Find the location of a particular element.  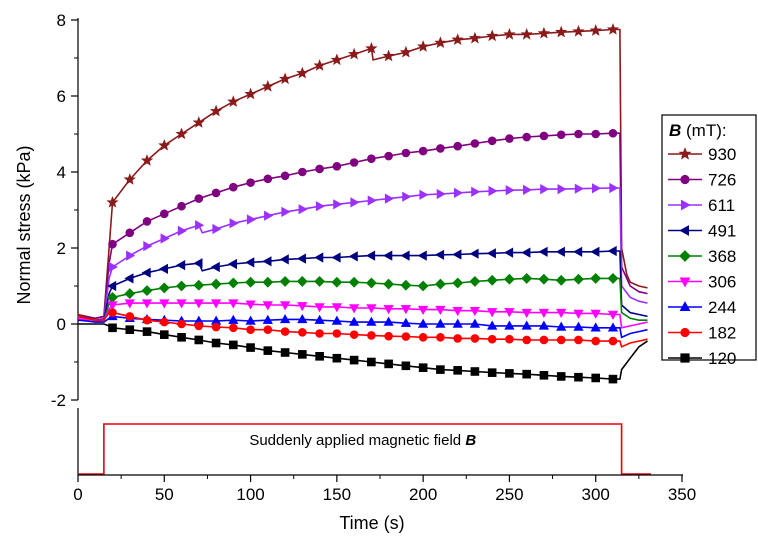

legend-label: 930 is located at coordinates (722, 154).